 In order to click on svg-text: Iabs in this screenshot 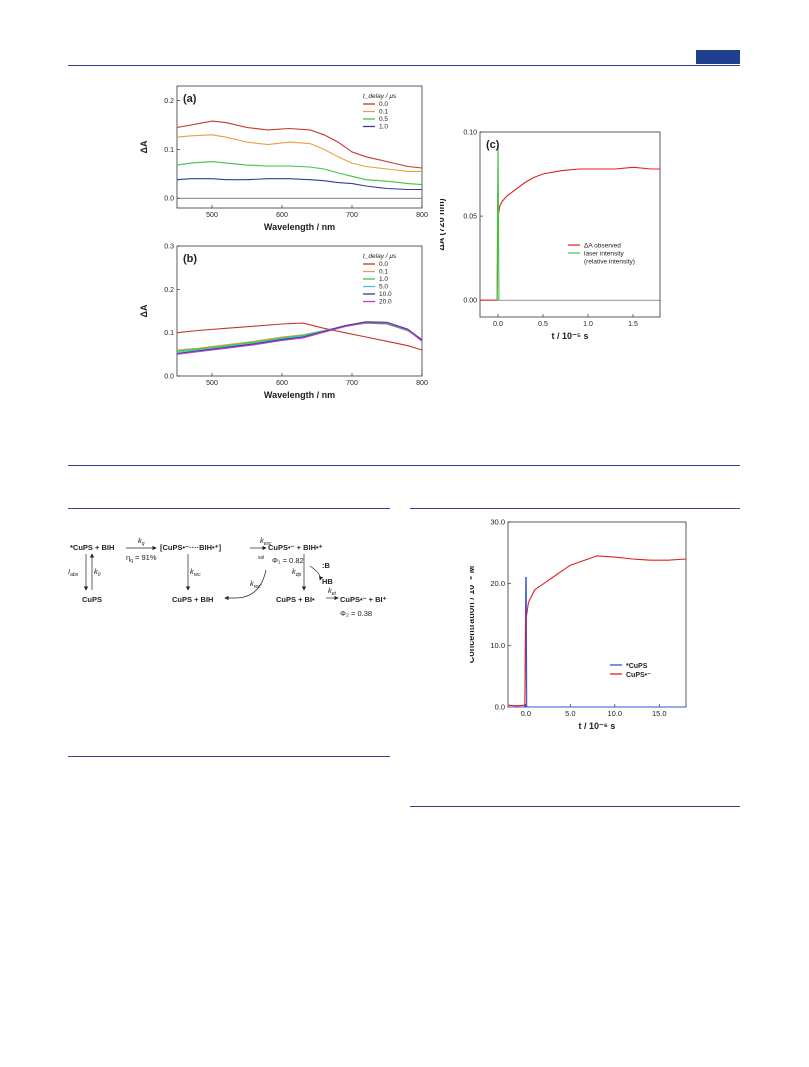, I will do `click(73, 572)`.